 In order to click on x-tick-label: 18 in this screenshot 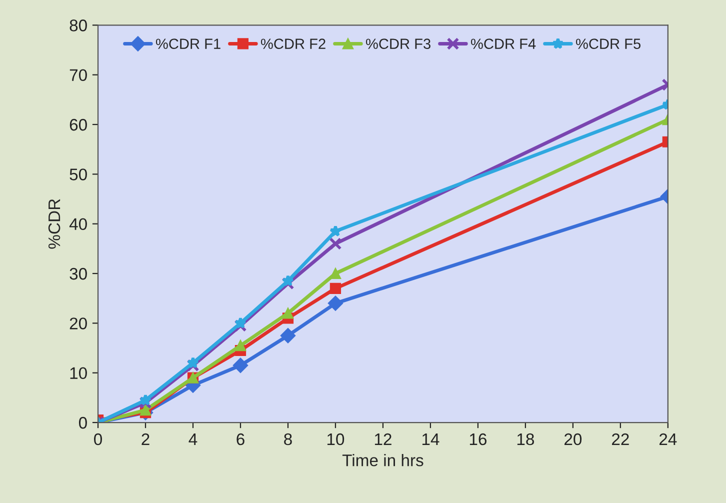, I will do `click(525, 439)`.